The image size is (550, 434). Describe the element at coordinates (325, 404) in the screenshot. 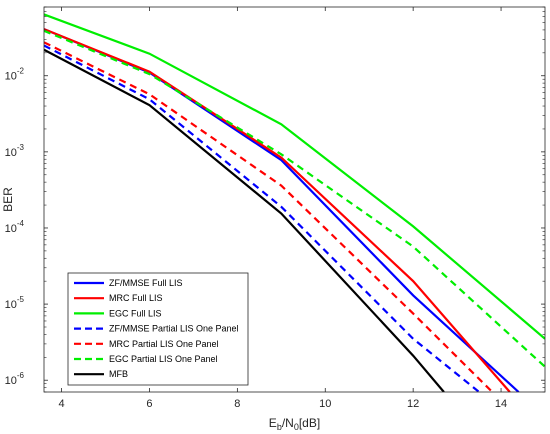

I see `x-tick-label: 10` at that location.